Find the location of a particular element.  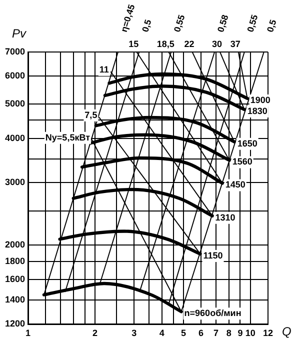

series-label: 1560 is located at coordinates (242, 161).